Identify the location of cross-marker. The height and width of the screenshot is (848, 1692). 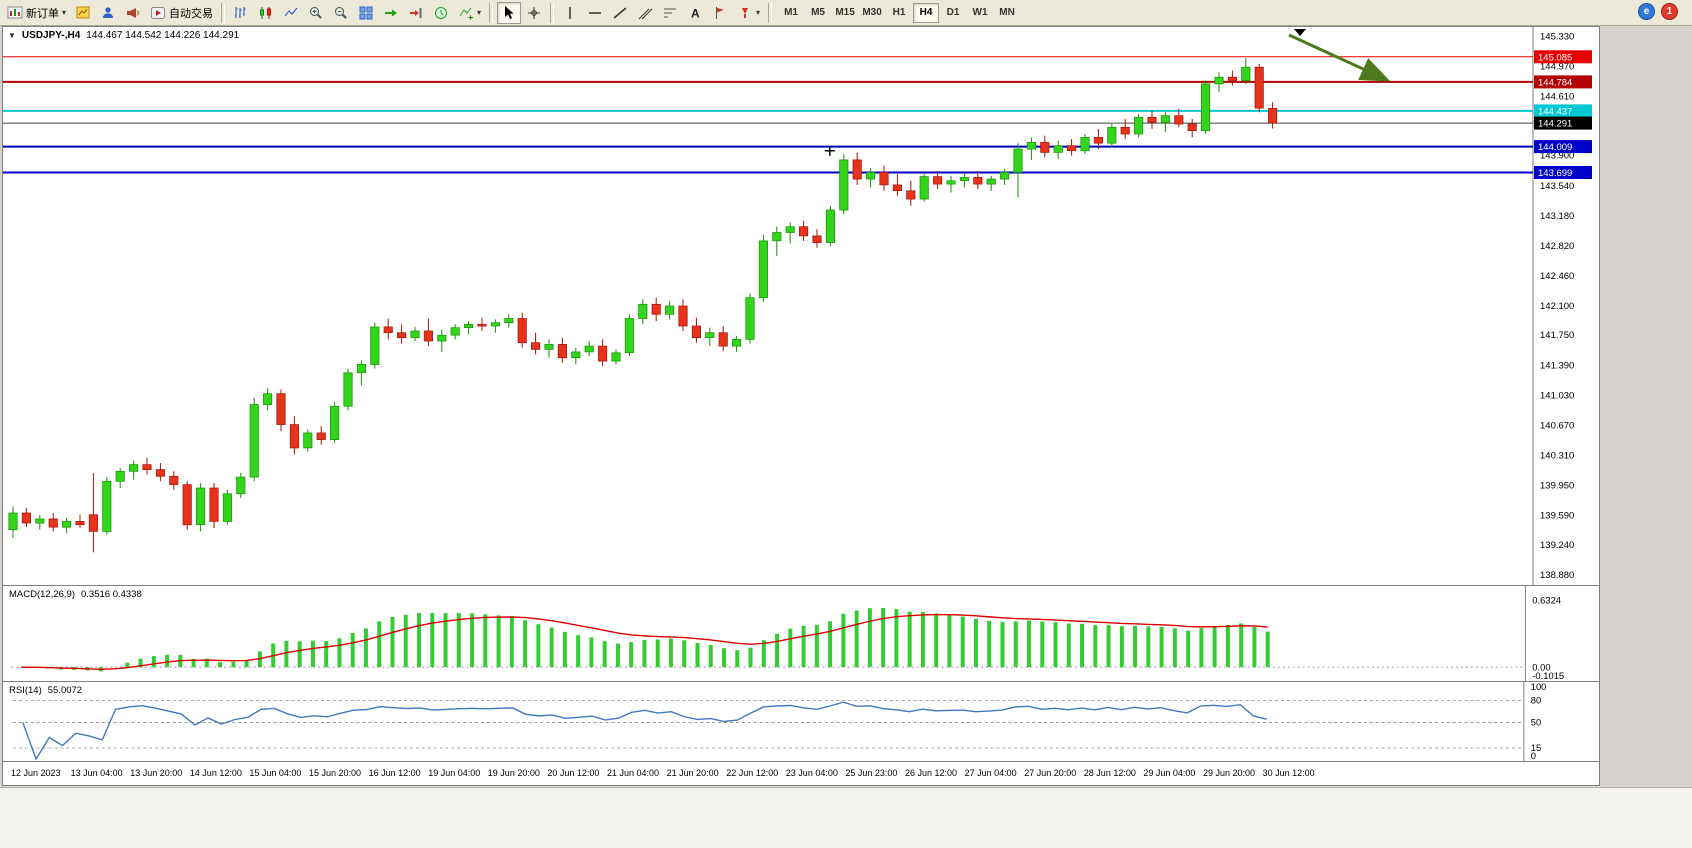
(829, 150).